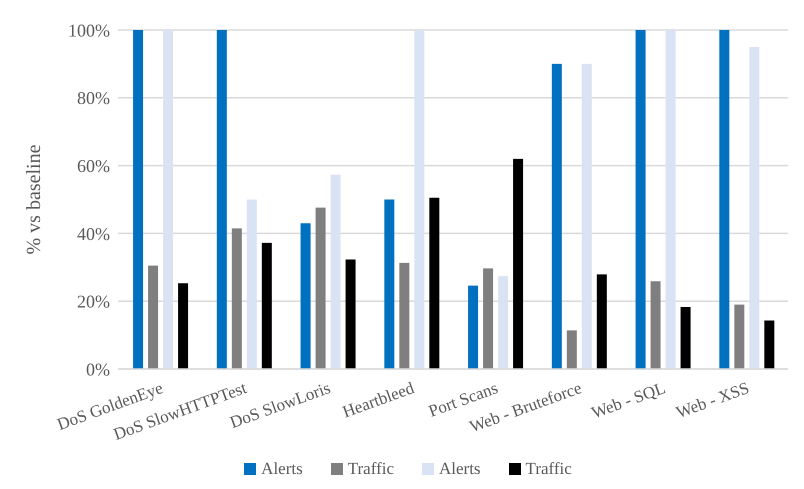  I want to click on y-tick-label: 40%, so click(93, 234).